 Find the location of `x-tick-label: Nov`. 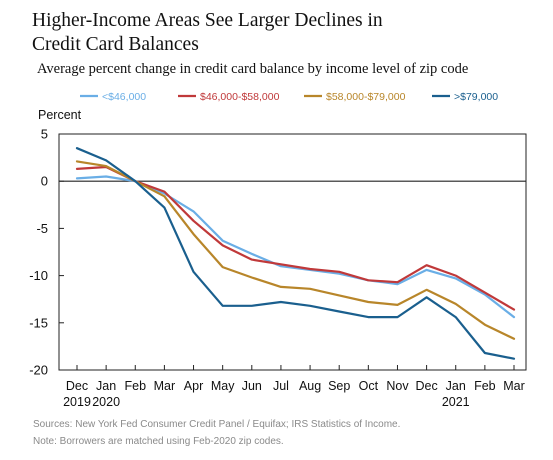

x-tick-label: Nov is located at coordinates (397, 386).